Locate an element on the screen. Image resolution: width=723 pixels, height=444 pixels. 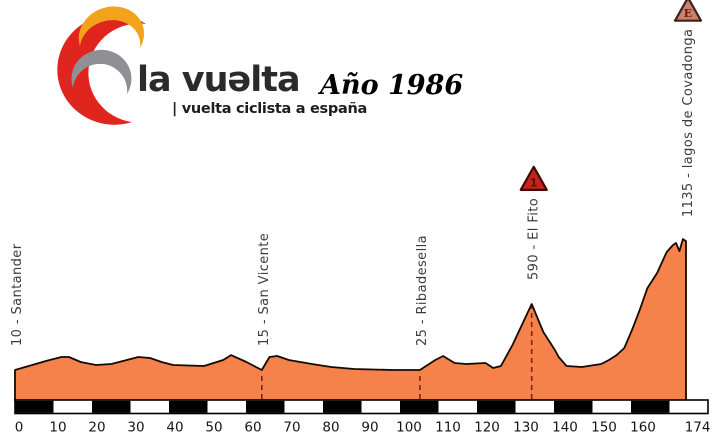
axis-tick-label: 70 is located at coordinates (291, 428).